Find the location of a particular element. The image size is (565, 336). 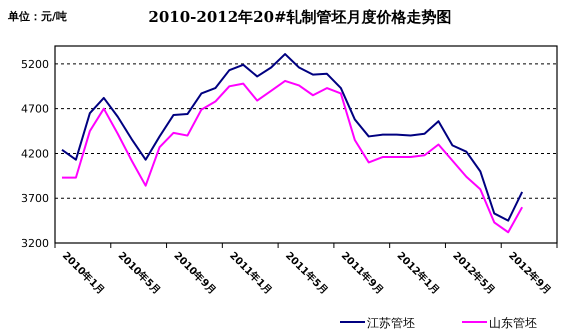

chart-title: 2010-2012年20#轧制管坯月度价格走势图 is located at coordinates (300, 17).